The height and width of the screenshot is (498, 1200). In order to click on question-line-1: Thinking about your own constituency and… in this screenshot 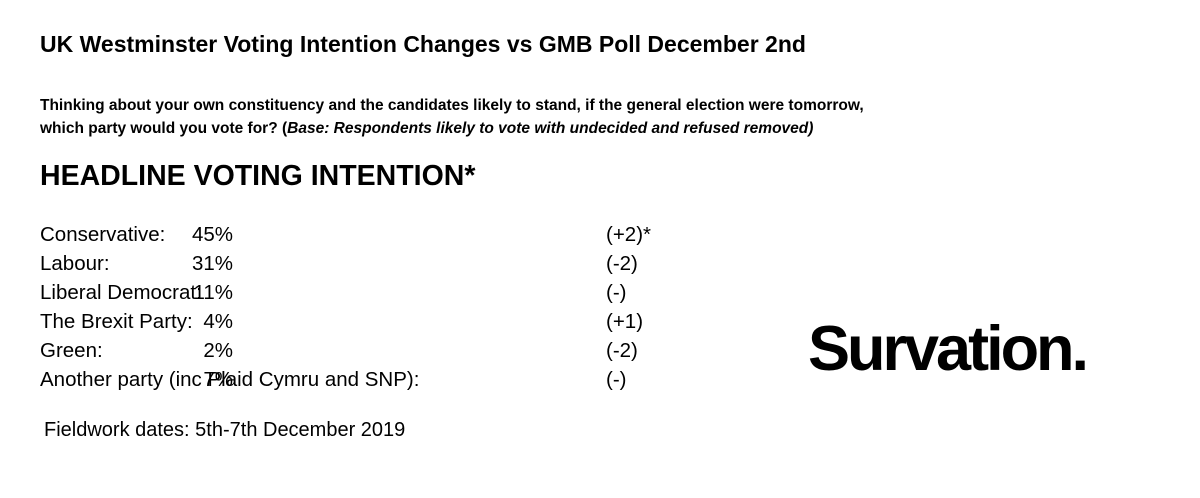, I will do `click(452, 105)`.